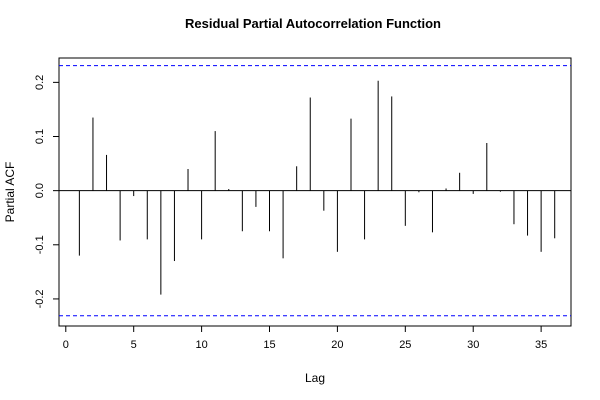 The width and height of the screenshot is (600, 400). Describe the element at coordinates (134, 345) in the screenshot. I see `x-tick-label: 5` at that location.